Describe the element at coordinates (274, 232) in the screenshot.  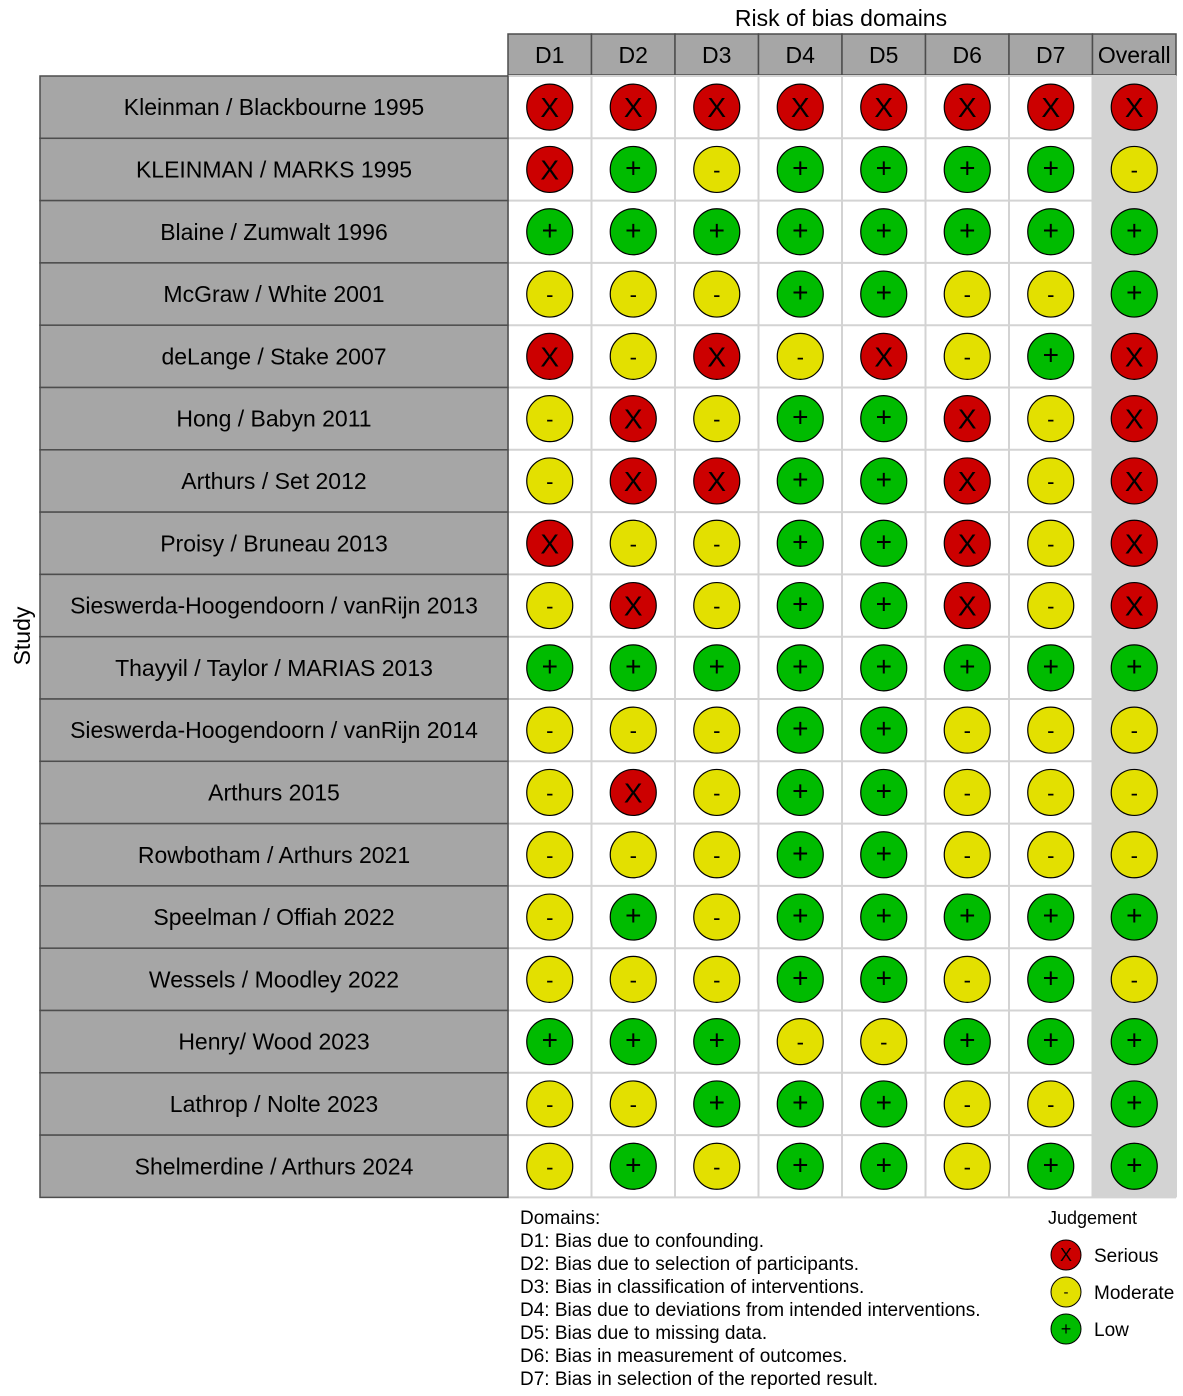
I see `study-label: Blaine / Zumwalt 1996` at that location.